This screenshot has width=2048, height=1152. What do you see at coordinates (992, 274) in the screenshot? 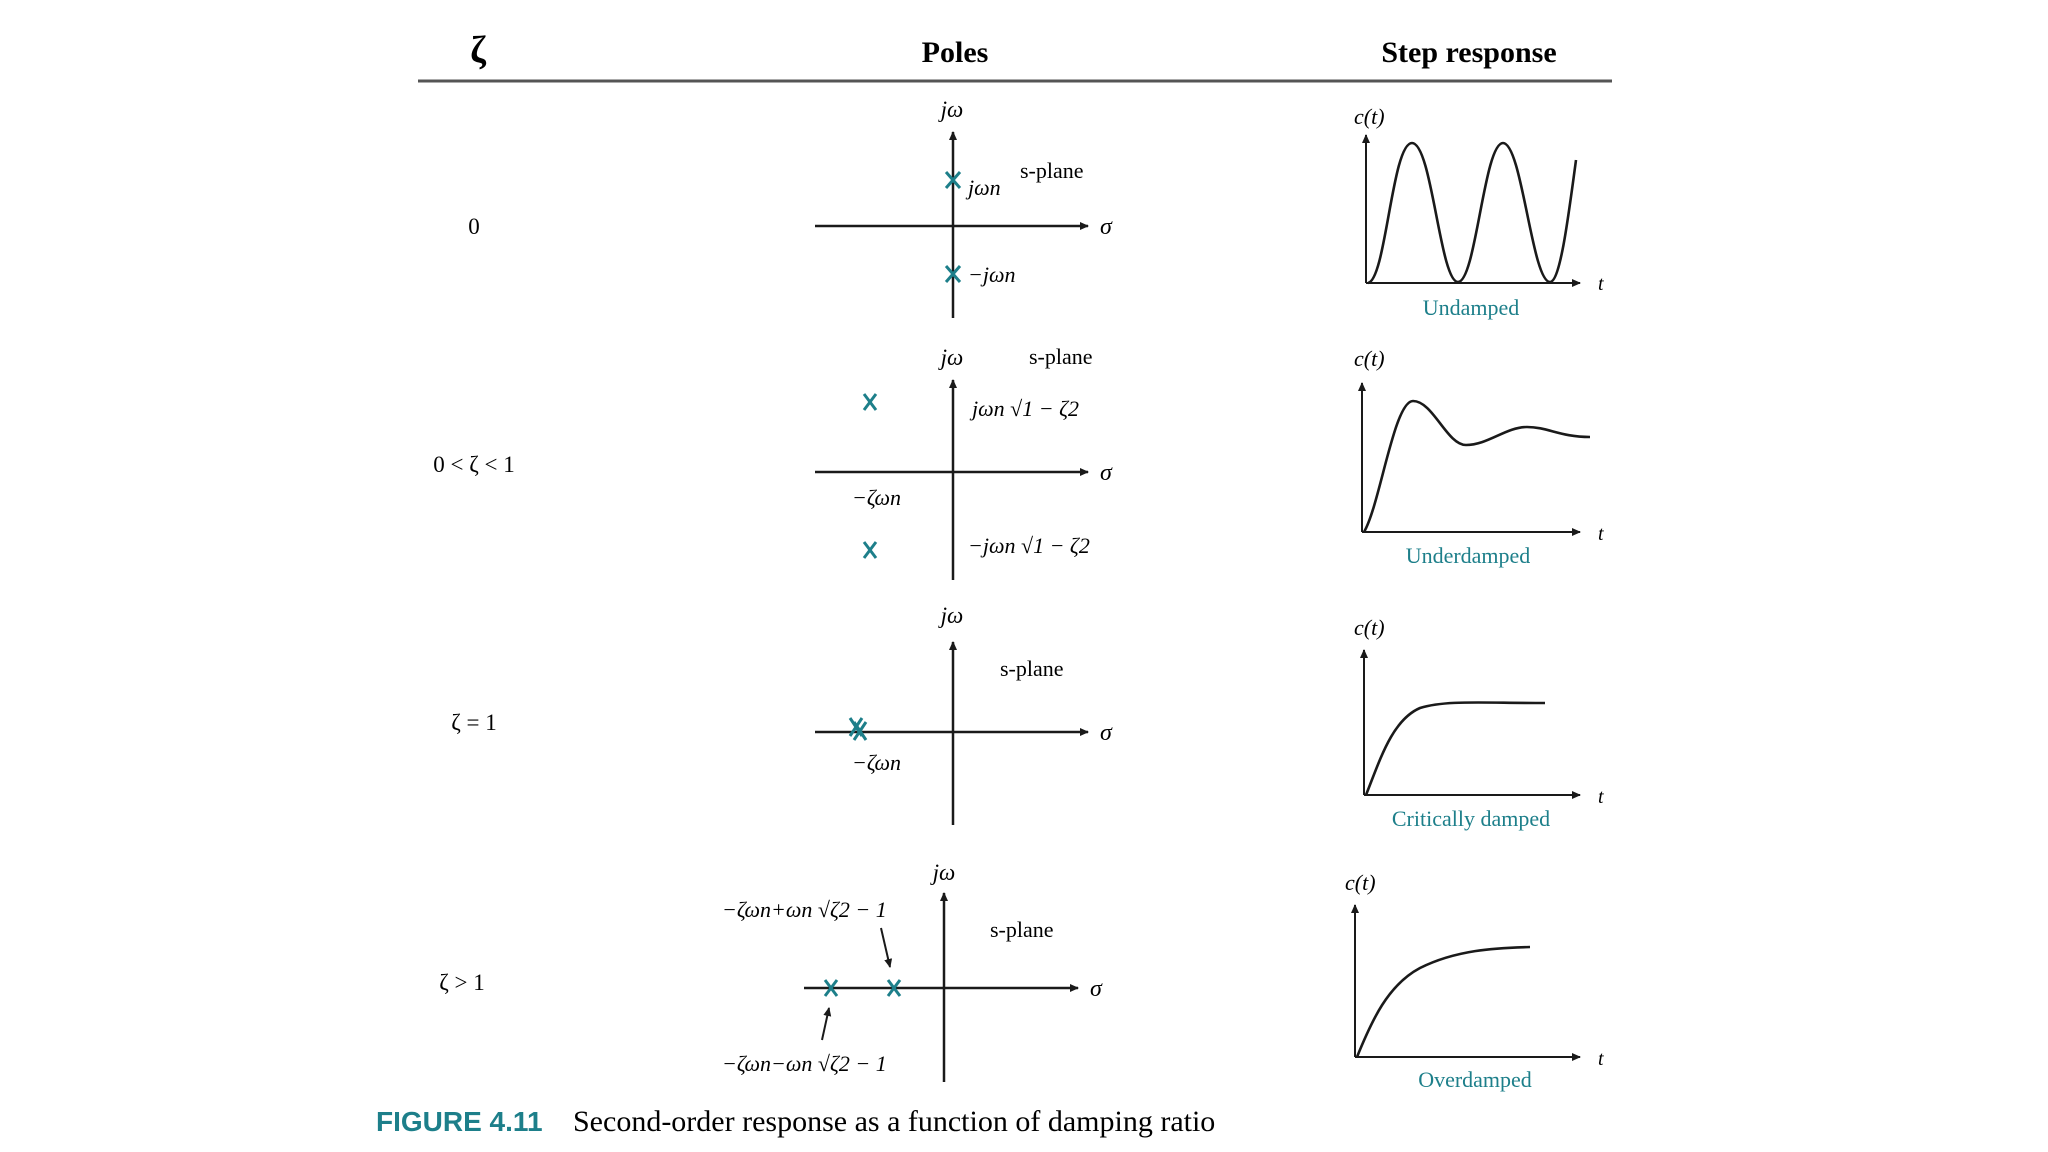
I see `pole-bottom-label: −jωn` at bounding box center [992, 274].